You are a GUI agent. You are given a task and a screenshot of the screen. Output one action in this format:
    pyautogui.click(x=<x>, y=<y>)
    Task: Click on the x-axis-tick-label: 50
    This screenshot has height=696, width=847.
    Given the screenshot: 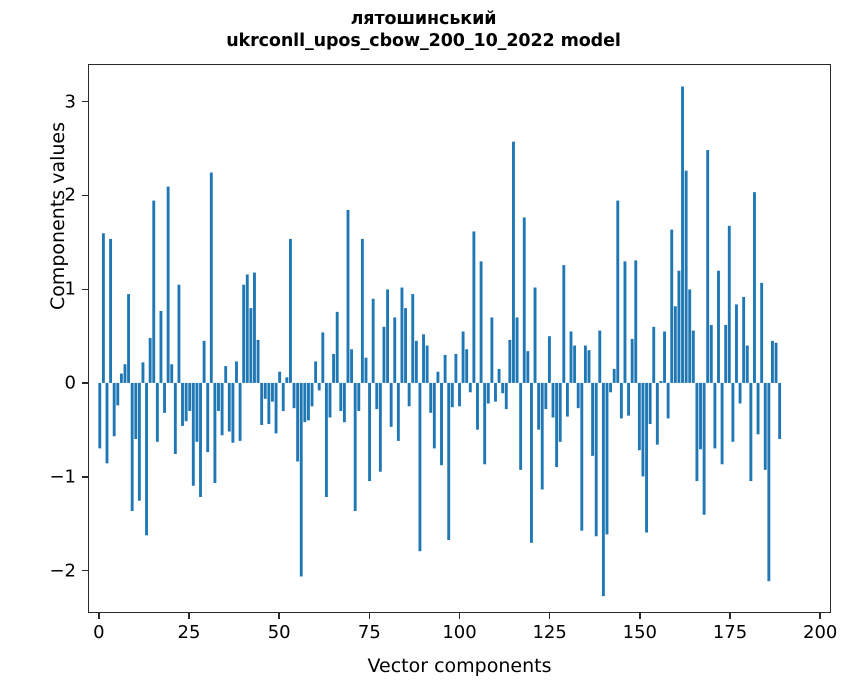 What is the action you would take?
    pyautogui.click(x=279, y=632)
    